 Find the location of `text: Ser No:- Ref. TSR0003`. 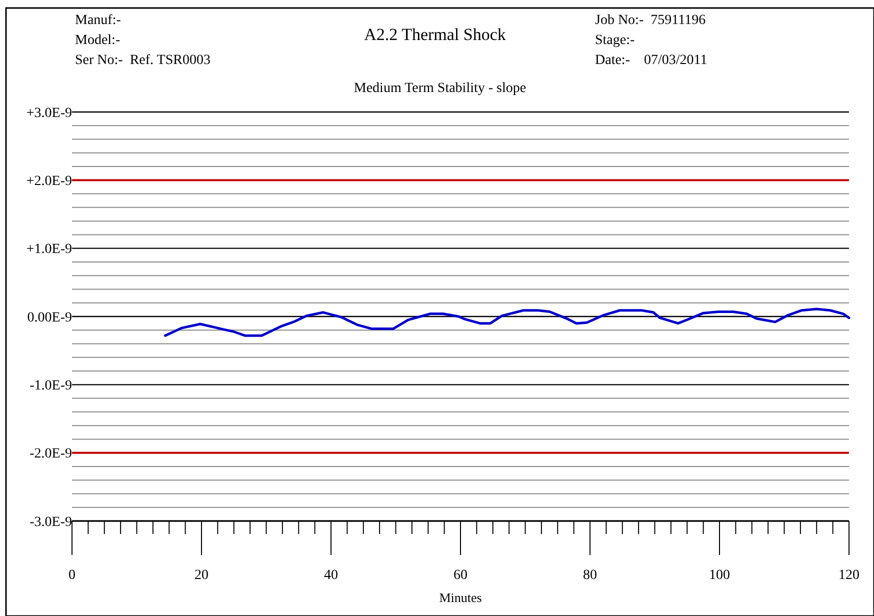

text: Ser No:- Ref. TSR0003 is located at coordinates (142, 60).